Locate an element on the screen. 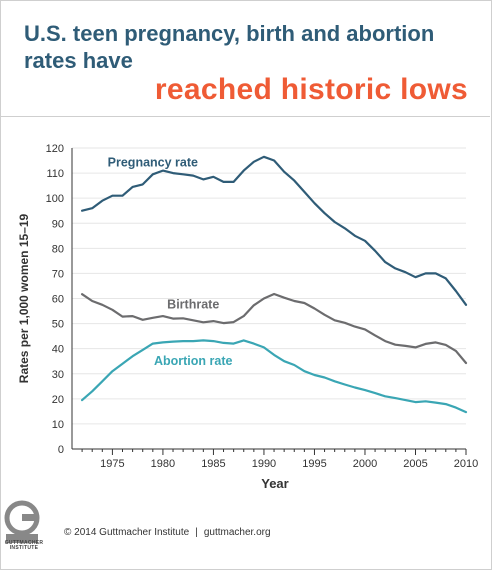  x-axis-label: Year is located at coordinates (274, 483).